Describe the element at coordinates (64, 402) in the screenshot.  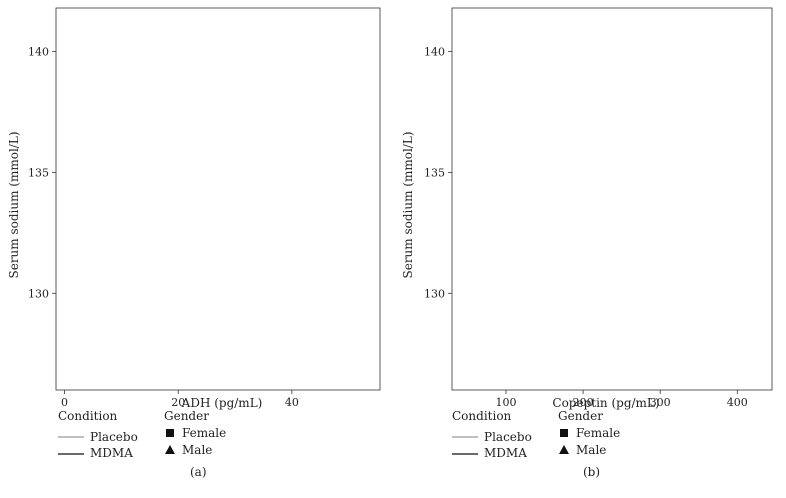
I see `x-tick-label: 0` at that location.